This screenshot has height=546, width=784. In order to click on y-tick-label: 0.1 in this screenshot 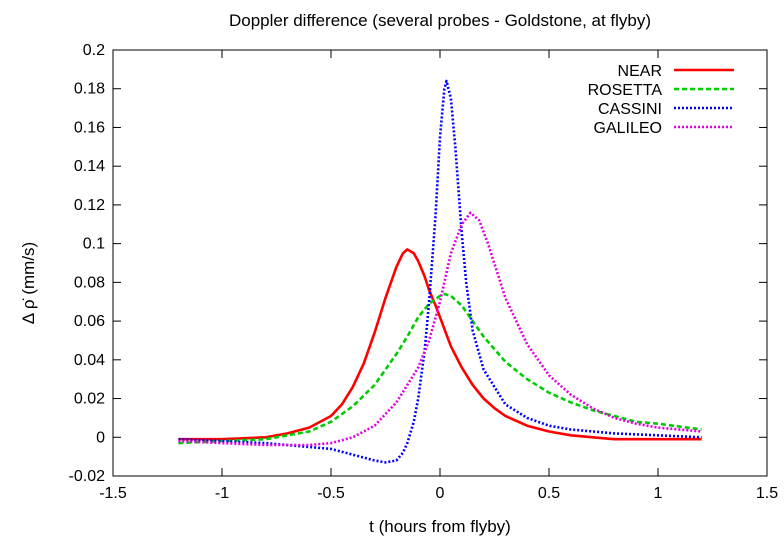, I will do `click(94, 244)`.